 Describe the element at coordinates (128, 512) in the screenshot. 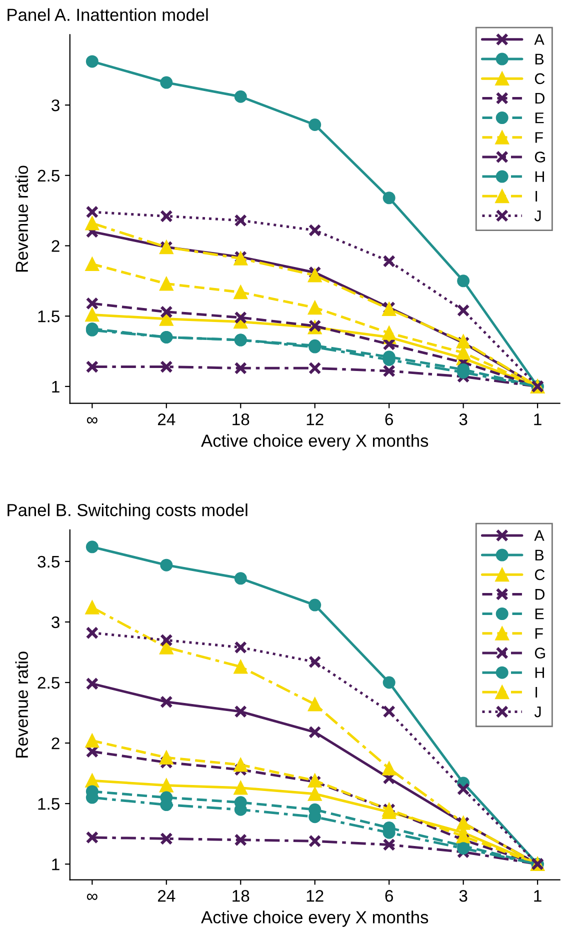

I see `chart-title: Panel B. Switching costs model` at that location.